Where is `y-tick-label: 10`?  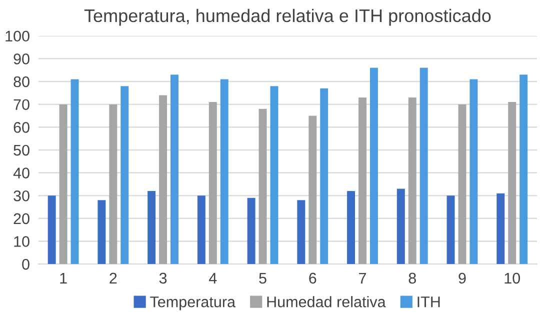 y-tick-label: 10 is located at coordinates (22, 241).